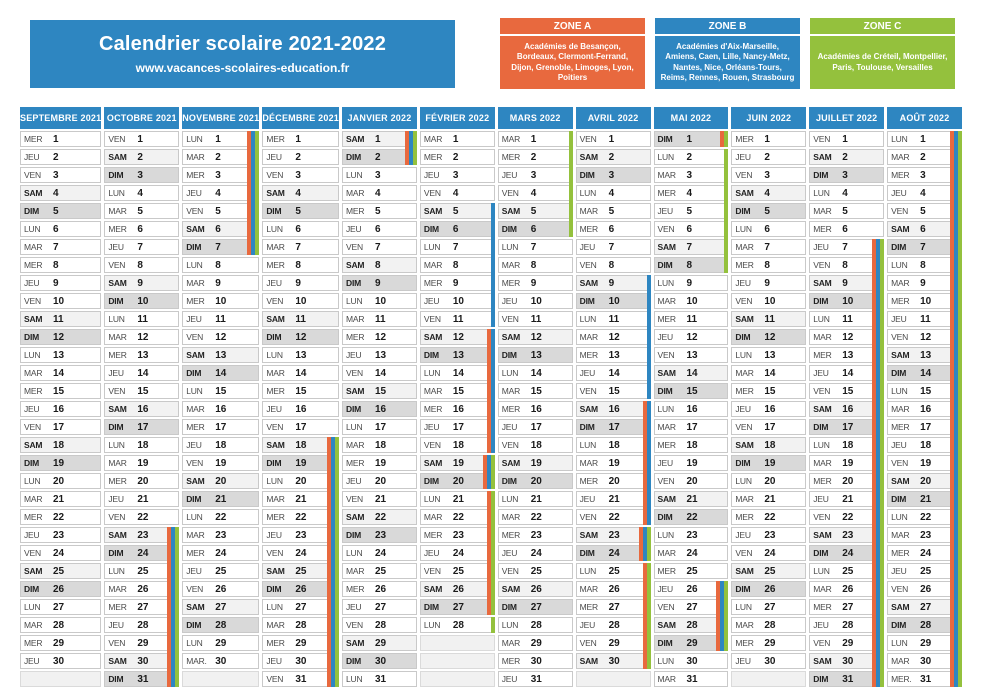 The height and width of the screenshot is (697, 985). I want to click on day-cell: SAM 7, so click(691, 248).